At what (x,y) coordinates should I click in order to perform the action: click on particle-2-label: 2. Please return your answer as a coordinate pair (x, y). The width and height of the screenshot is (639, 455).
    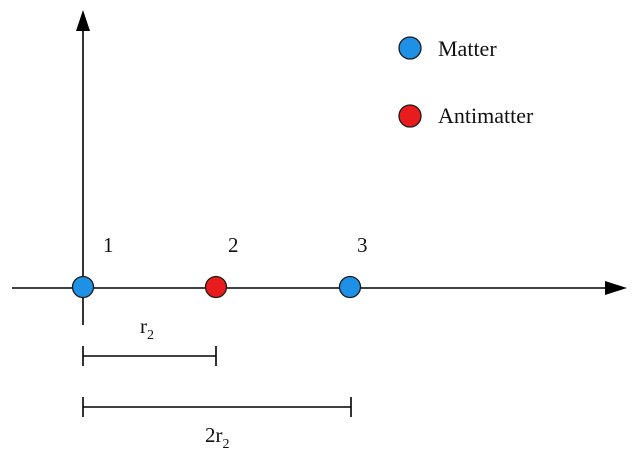
    Looking at the image, I should click on (233, 245).